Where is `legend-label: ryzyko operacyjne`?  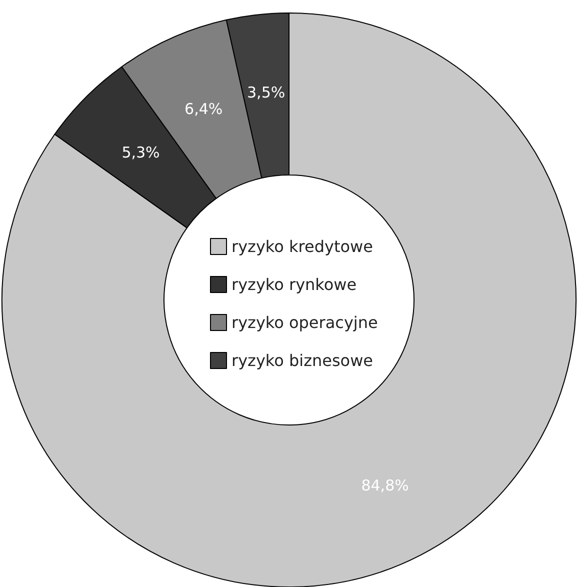 legend-label: ryzyko operacyjne is located at coordinates (305, 322).